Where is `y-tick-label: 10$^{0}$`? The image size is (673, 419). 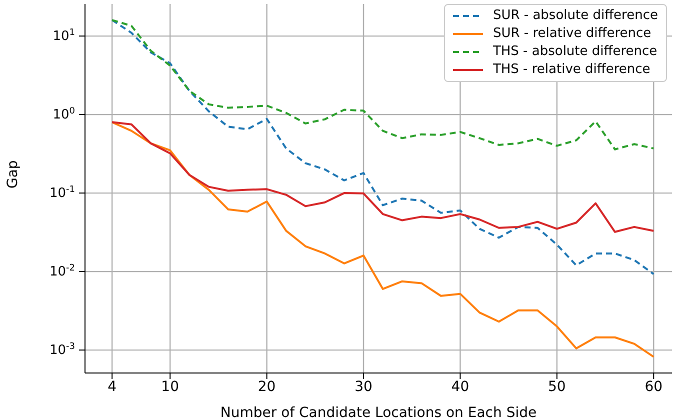 y-tick-label: 10$^{0}$ is located at coordinates (64, 114).